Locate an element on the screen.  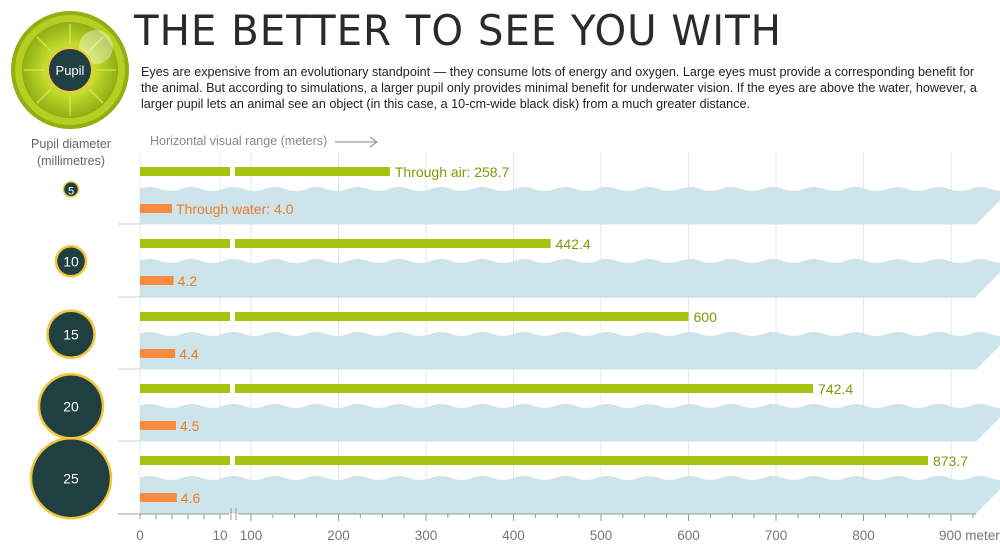
x-tick-label: 900 meters is located at coordinates (969, 535).